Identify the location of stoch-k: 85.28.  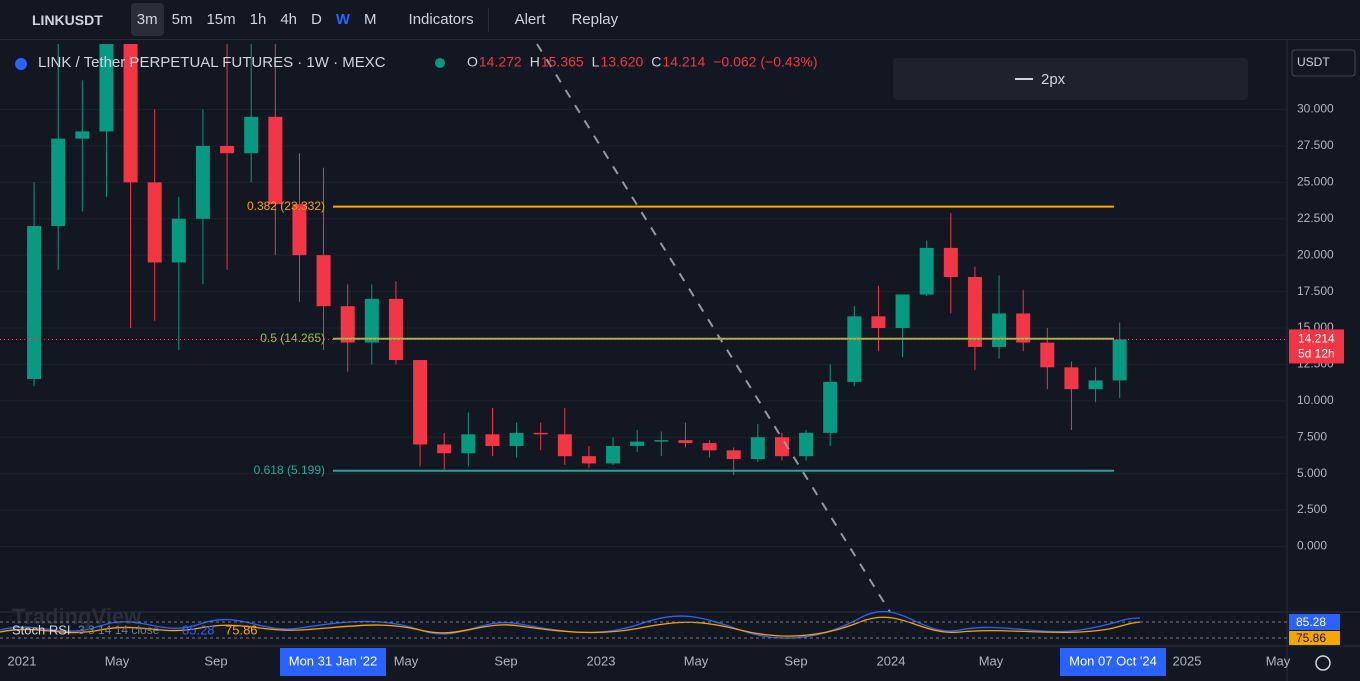
(198, 629).